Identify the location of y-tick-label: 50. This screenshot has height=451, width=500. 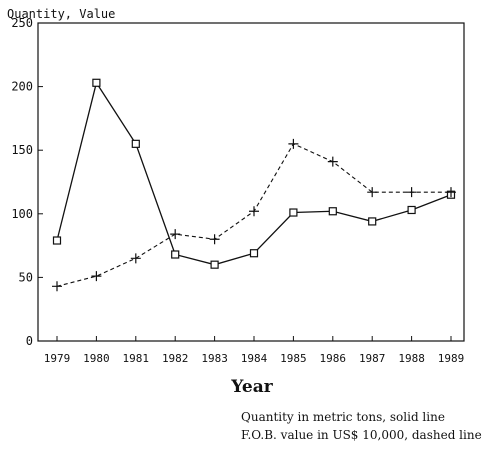
(26, 277).